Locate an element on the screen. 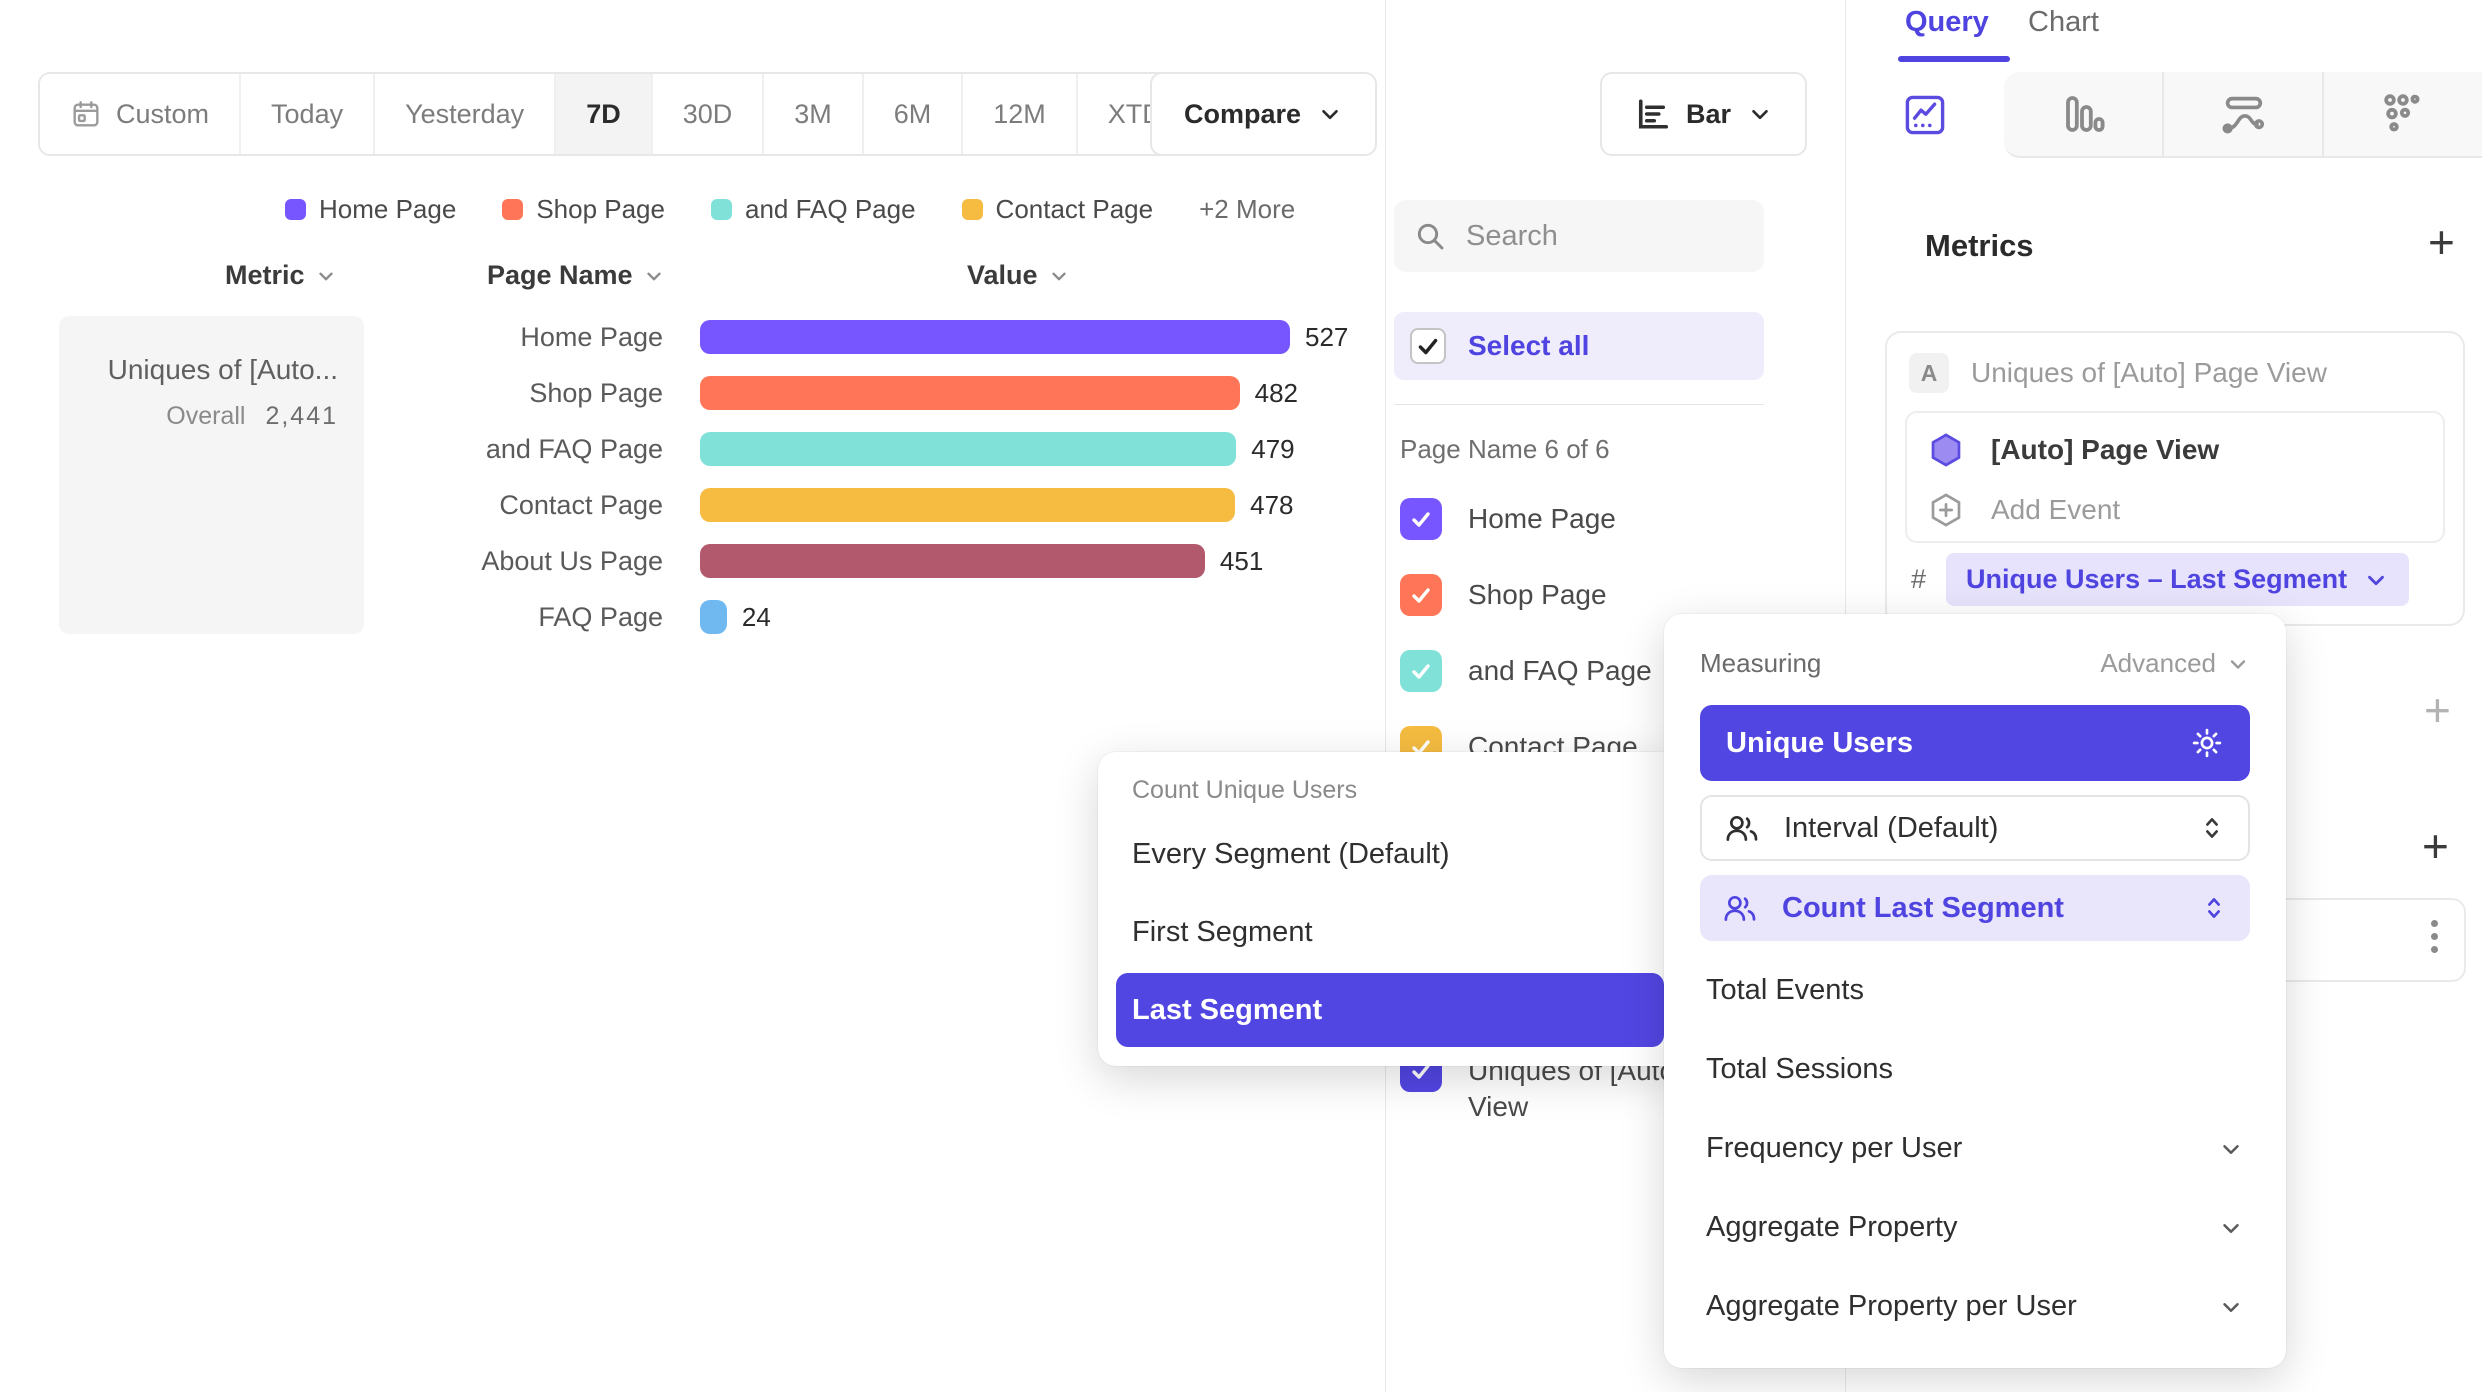 This screenshot has width=2482, height=1392. calendar-icon is located at coordinates (86, 114).